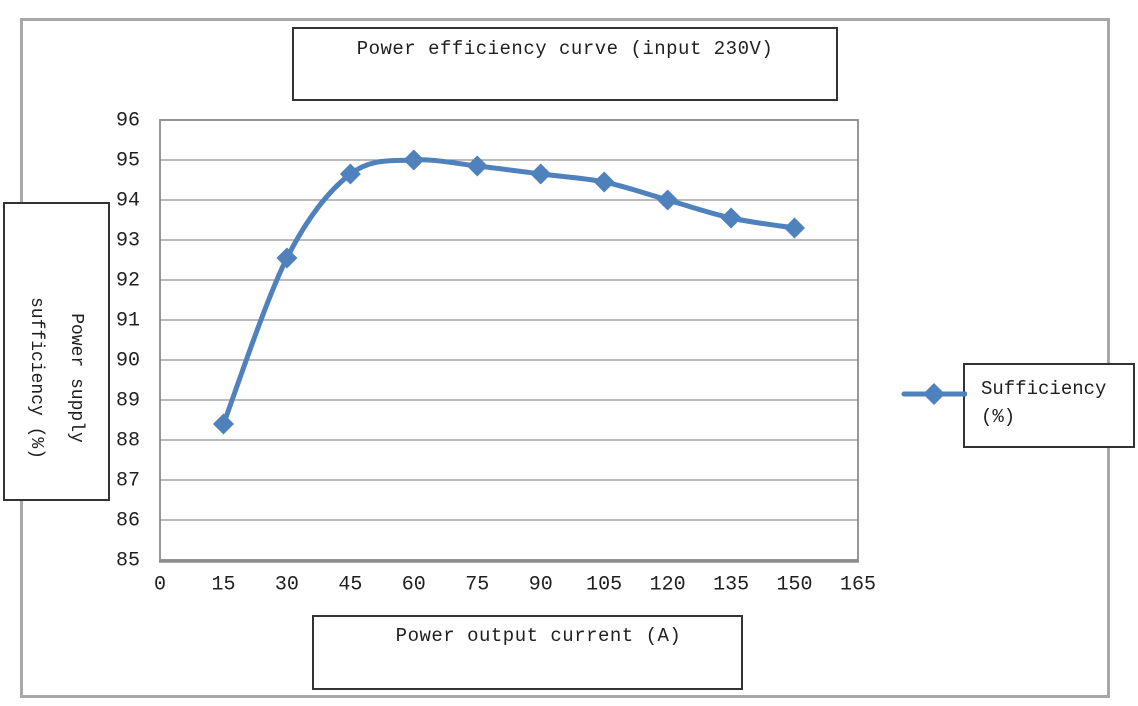 The height and width of the screenshot is (706, 1138). Describe the element at coordinates (128, 241) in the screenshot. I see `y-axis-tick-label: 93` at that location.